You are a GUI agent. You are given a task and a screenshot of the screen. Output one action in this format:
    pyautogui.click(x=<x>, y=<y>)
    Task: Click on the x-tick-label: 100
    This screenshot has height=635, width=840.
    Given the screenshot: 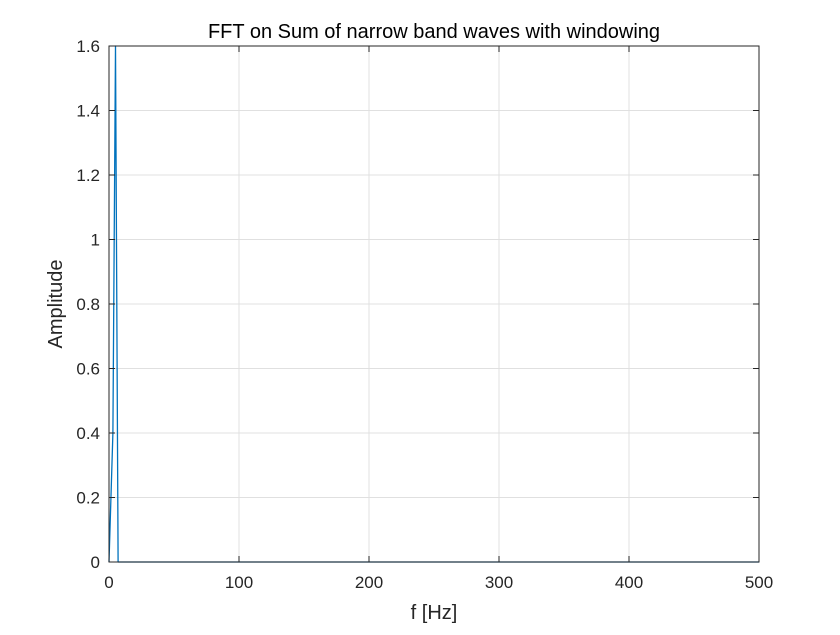 What is the action you would take?
    pyautogui.click(x=239, y=582)
    